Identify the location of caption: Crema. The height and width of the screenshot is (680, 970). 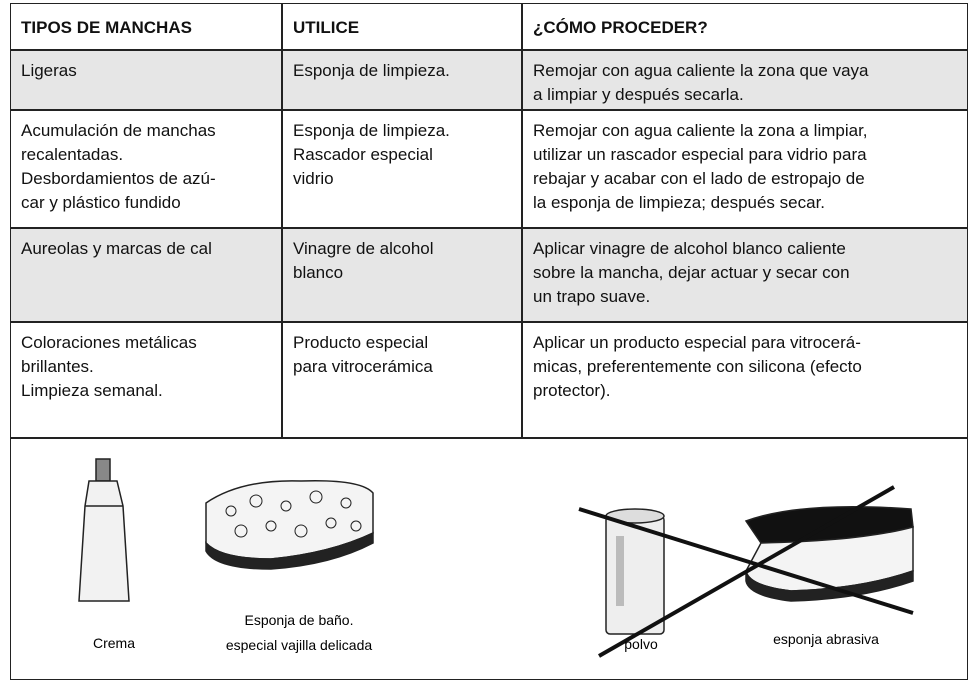
(114, 643).